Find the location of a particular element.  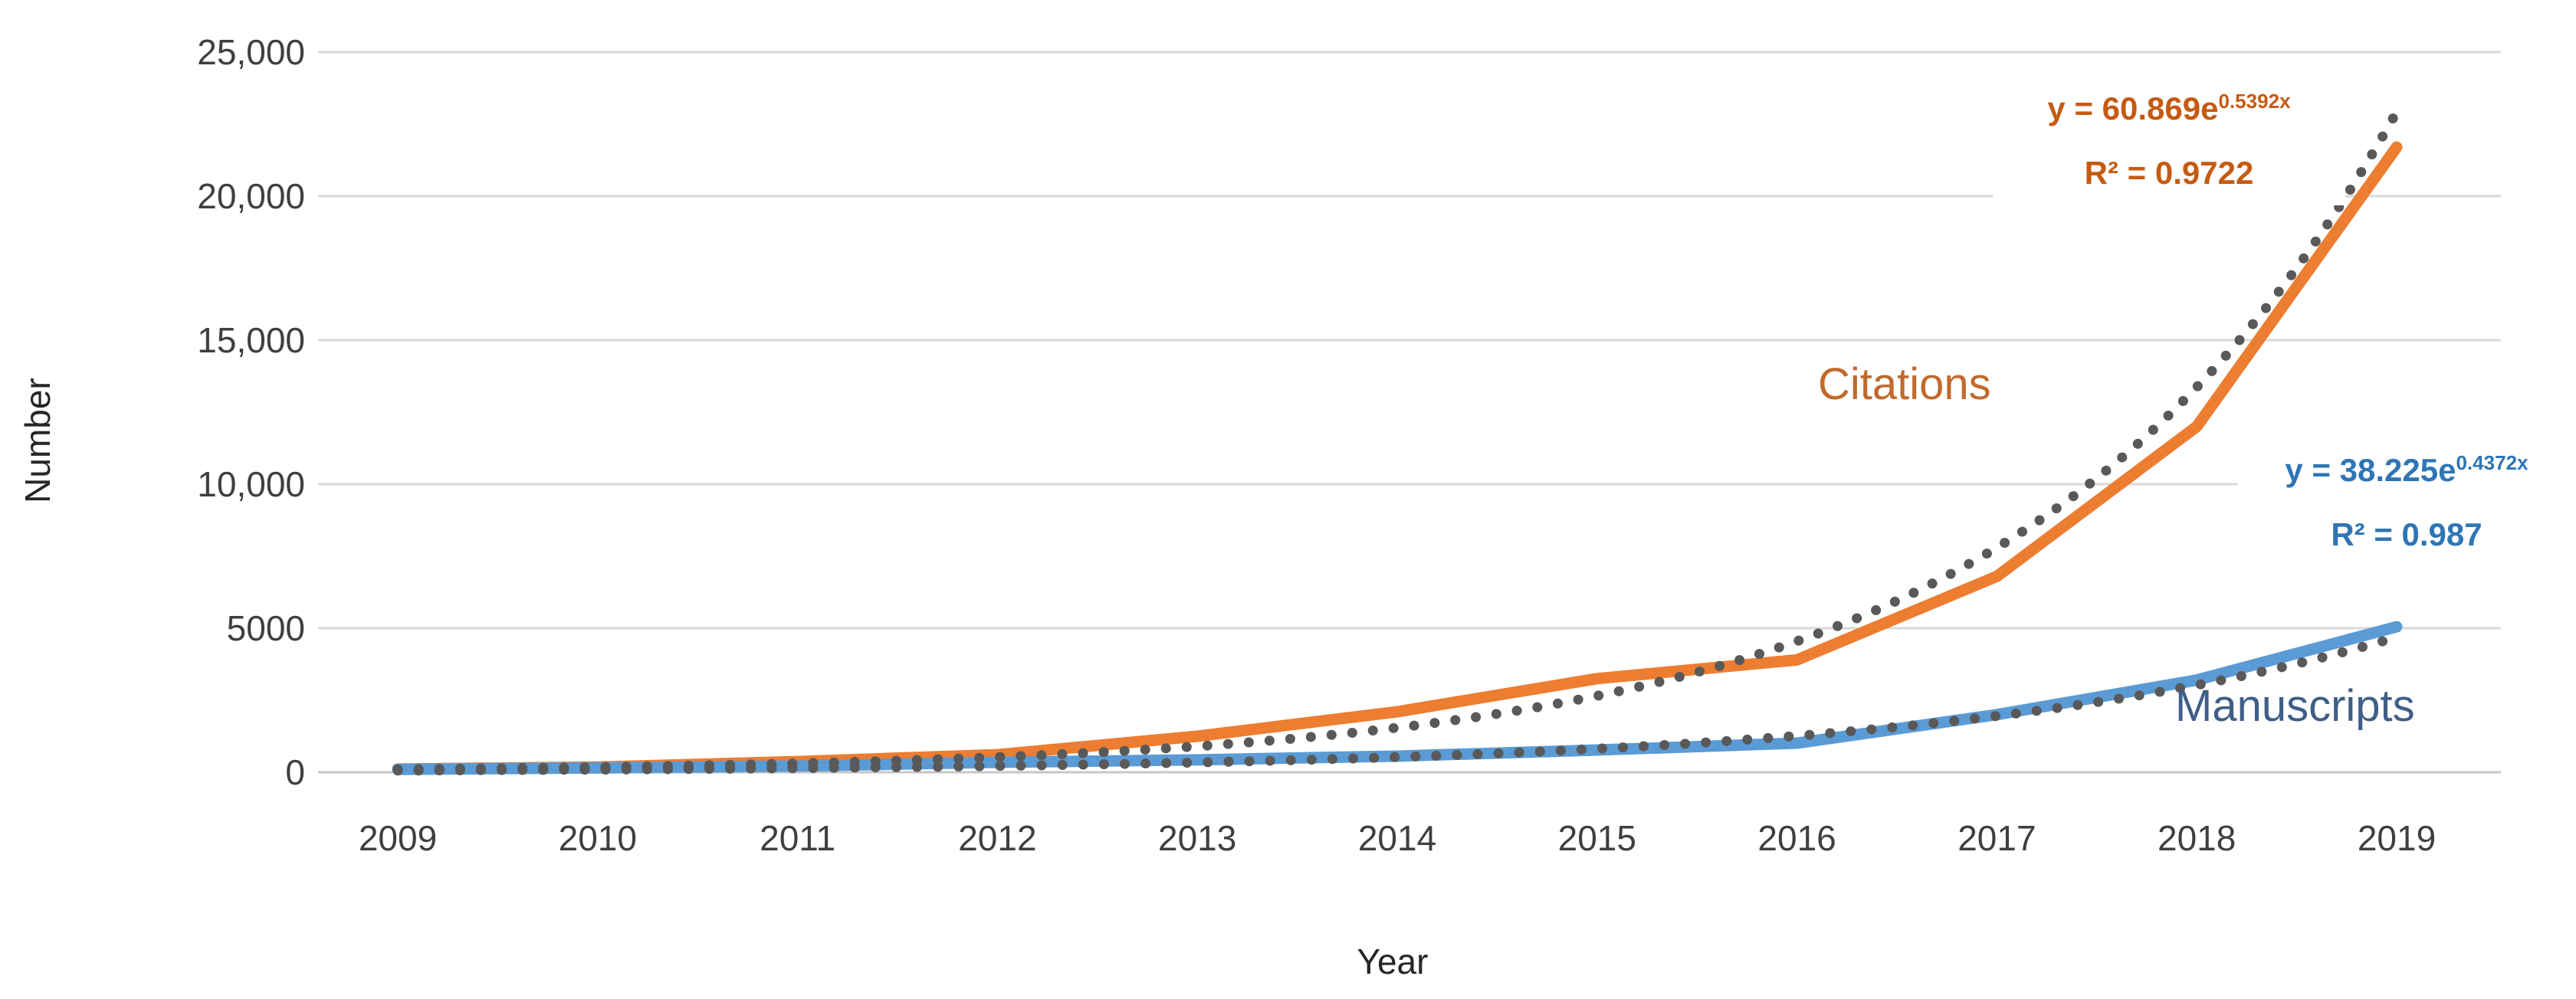

x-axis-tick-label: 2016 is located at coordinates (1796, 838).